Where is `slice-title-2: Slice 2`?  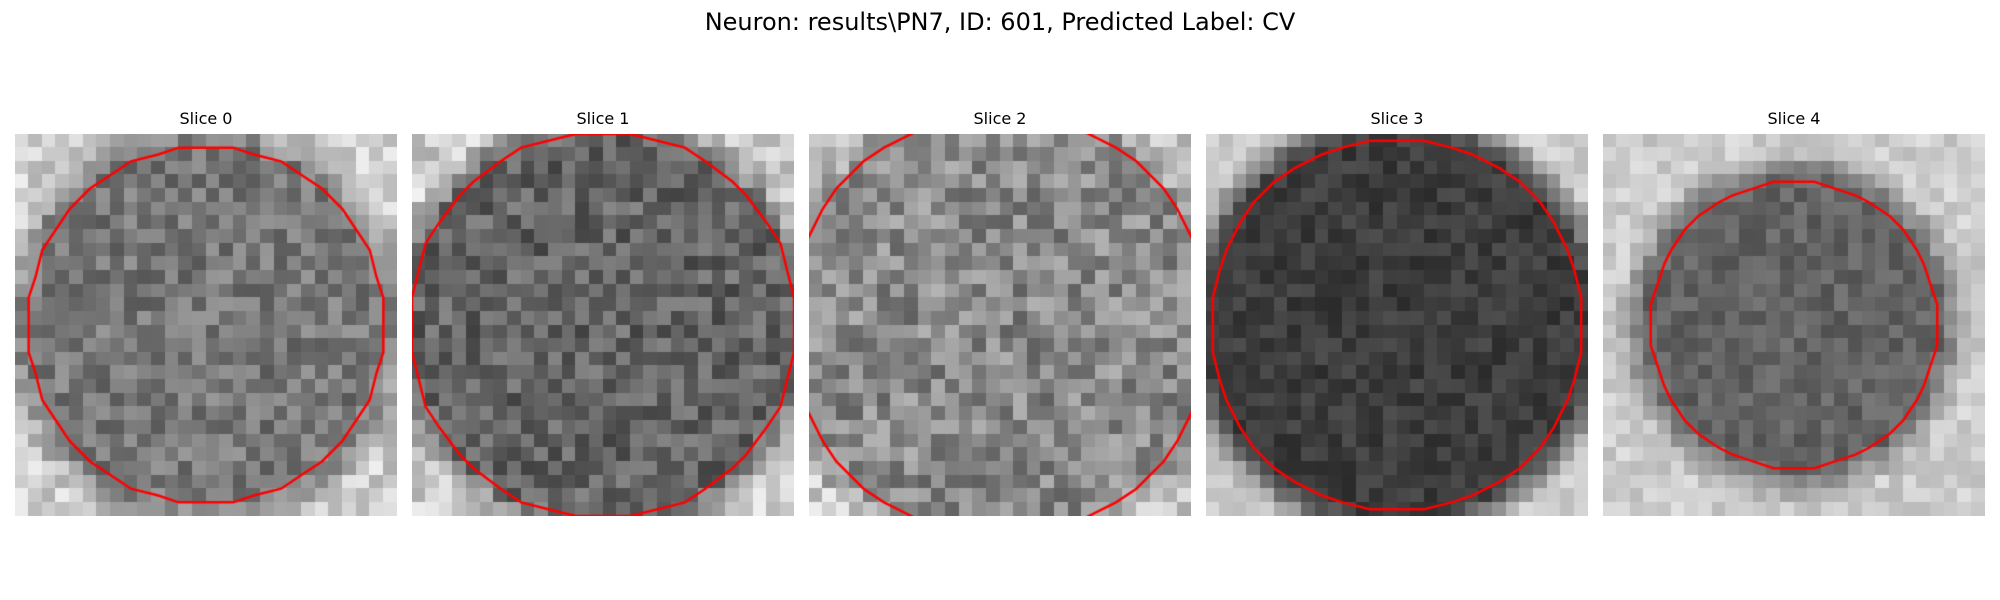
slice-title-2: Slice 2 is located at coordinates (1000, 118).